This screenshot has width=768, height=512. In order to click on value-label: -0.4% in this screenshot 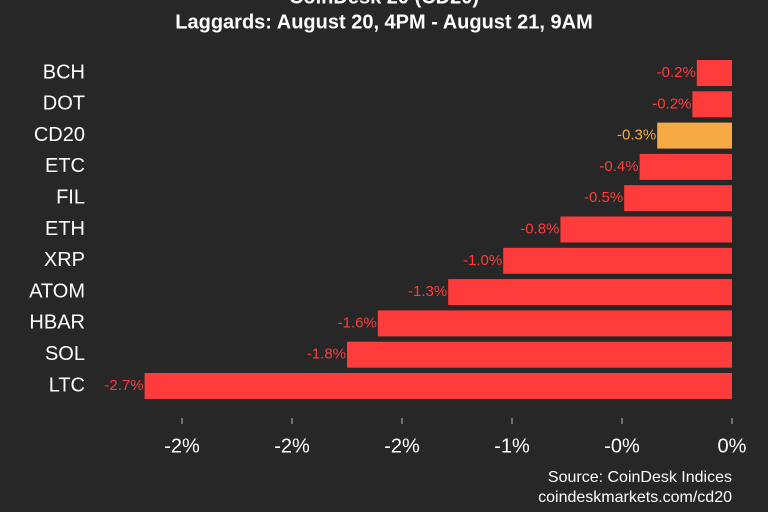, I will do `click(618, 166)`.